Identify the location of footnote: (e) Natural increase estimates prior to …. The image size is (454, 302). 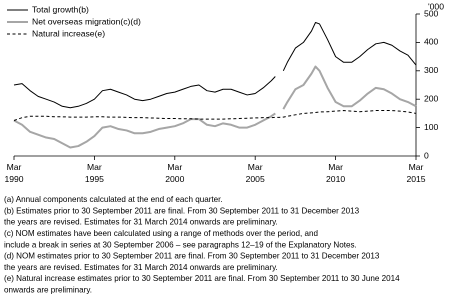
(202, 278).